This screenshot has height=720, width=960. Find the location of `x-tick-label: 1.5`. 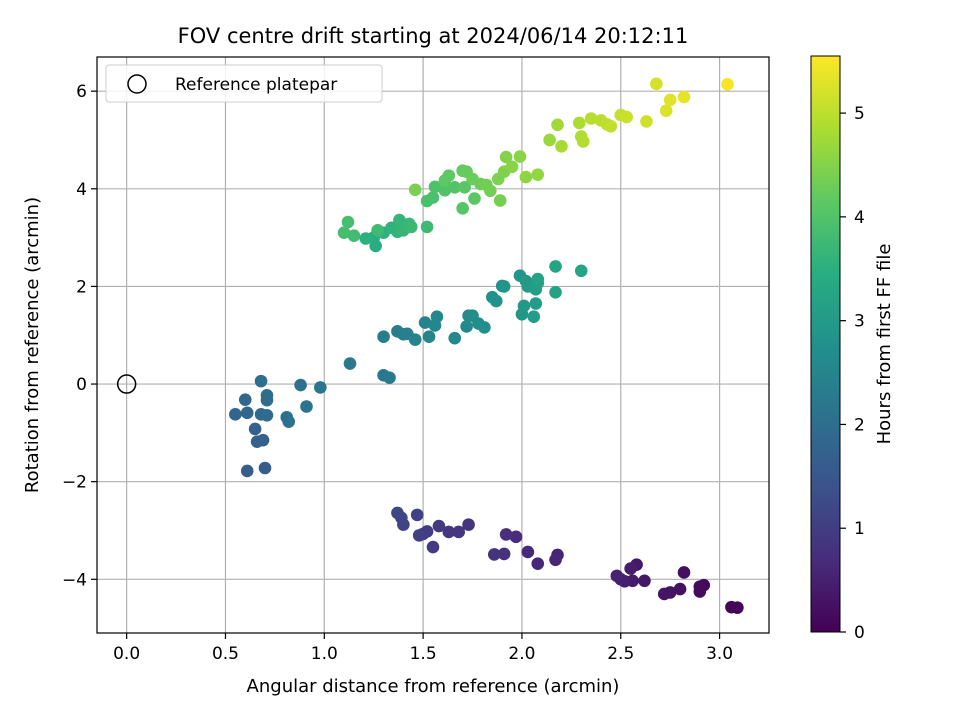

x-tick-label: 1.5 is located at coordinates (423, 654).